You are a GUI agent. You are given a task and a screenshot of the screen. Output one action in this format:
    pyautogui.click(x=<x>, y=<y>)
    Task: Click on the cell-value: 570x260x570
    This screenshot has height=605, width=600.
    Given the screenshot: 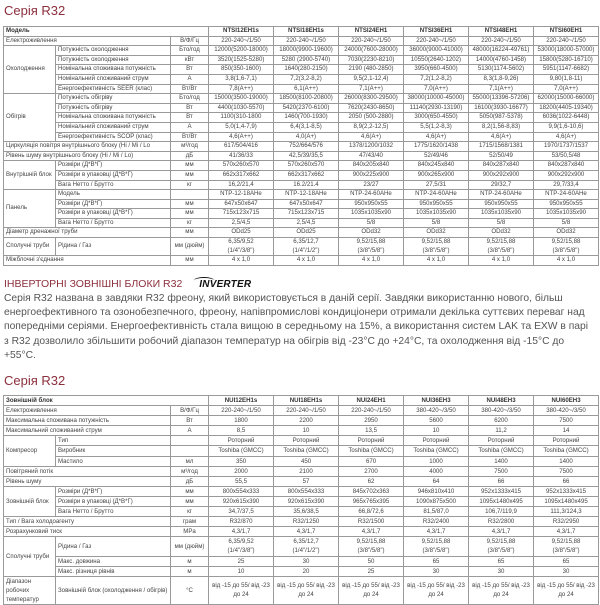 What is the action you would take?
    pyautogui.click(x=241, y=165)
    